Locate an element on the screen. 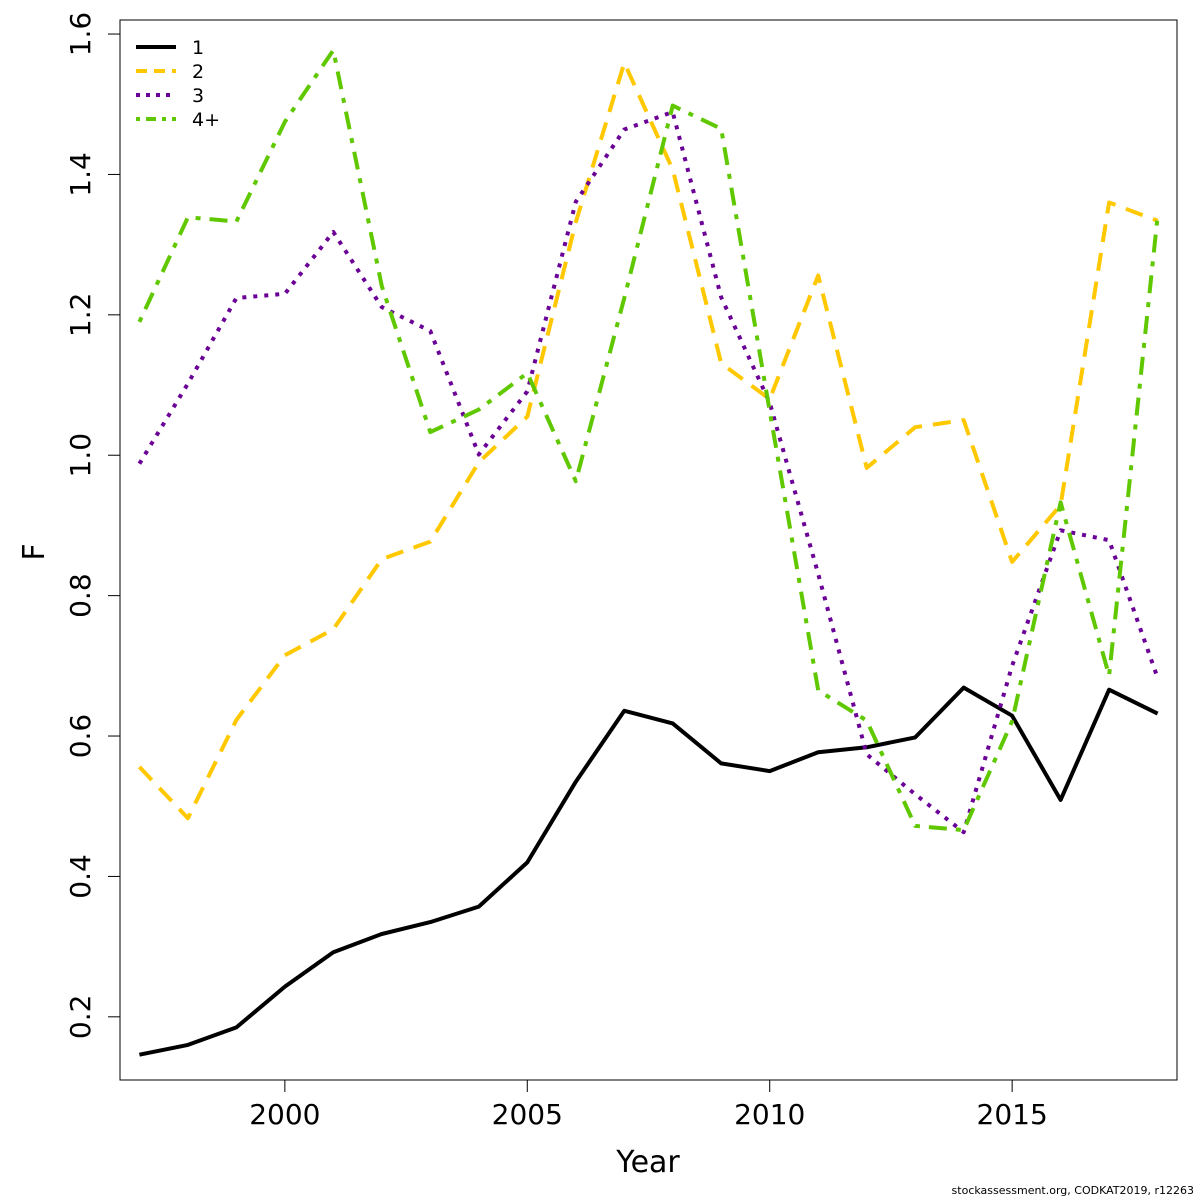 The image size is (1200, 1200). x-axis: 2000 2005 2010 2015 is located at coordinates (648, 1105).